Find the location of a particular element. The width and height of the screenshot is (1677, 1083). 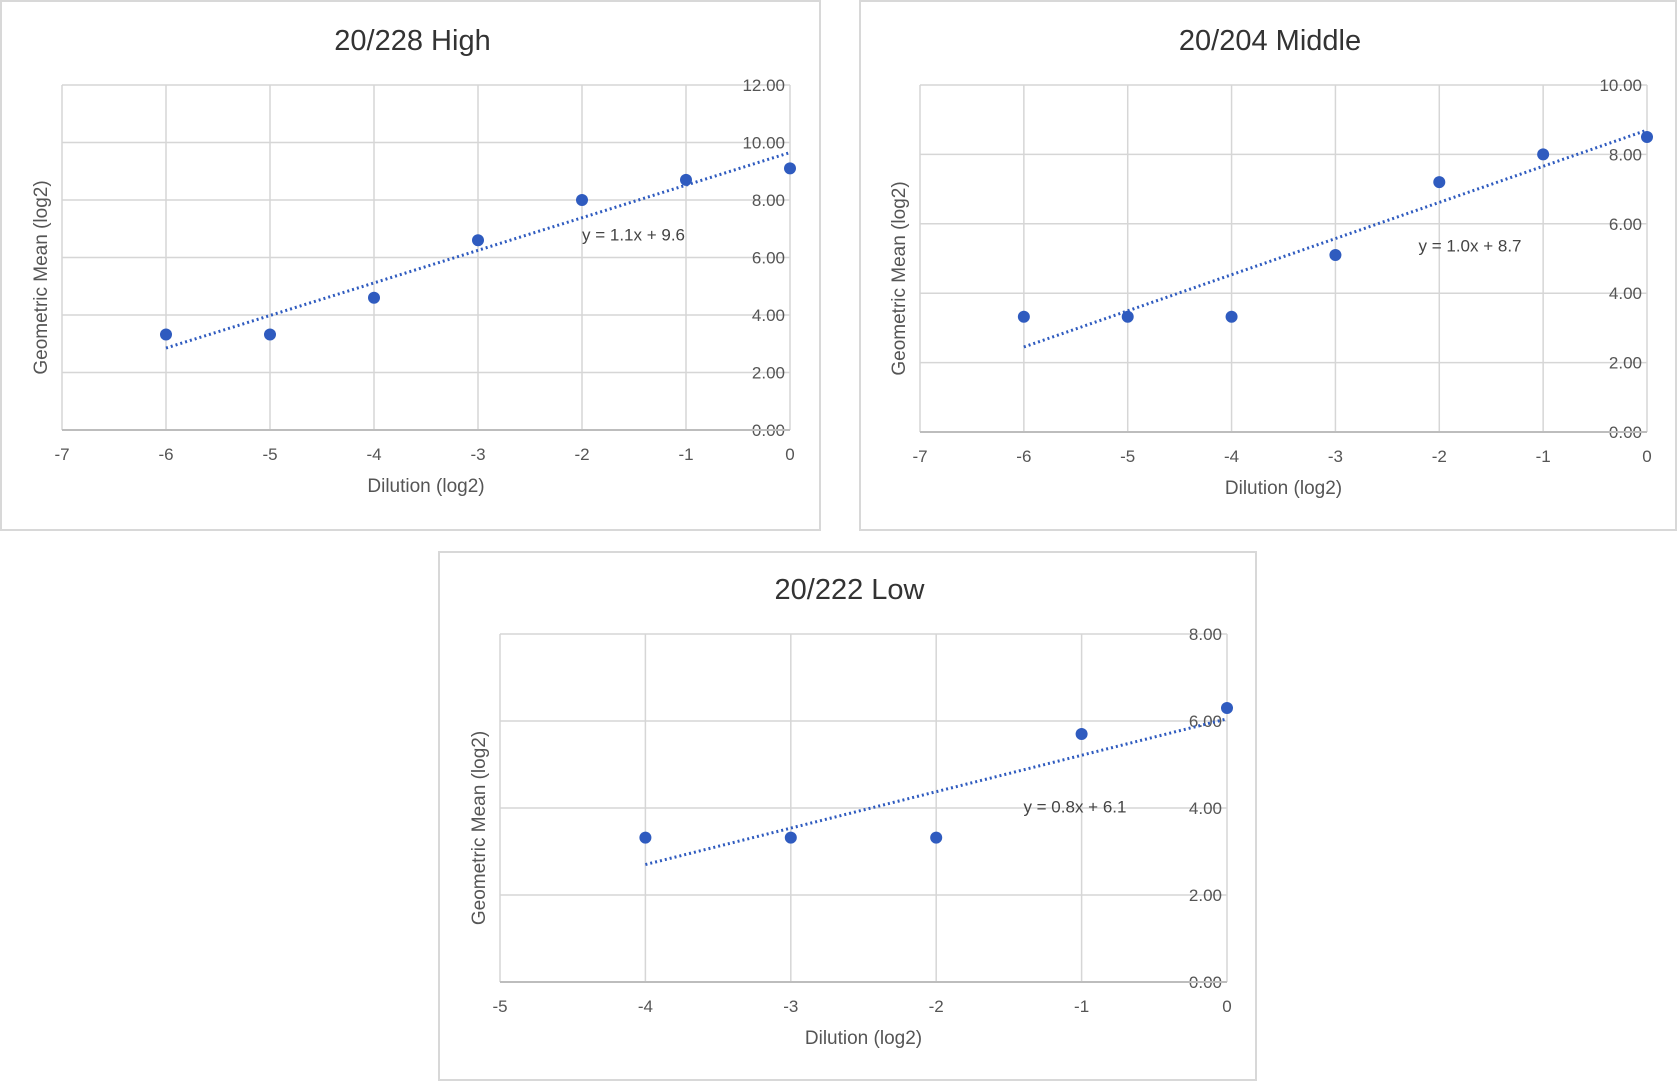

trendline-equation: y = 0.8x + 6.1 is located at coordinates (1074, 806).